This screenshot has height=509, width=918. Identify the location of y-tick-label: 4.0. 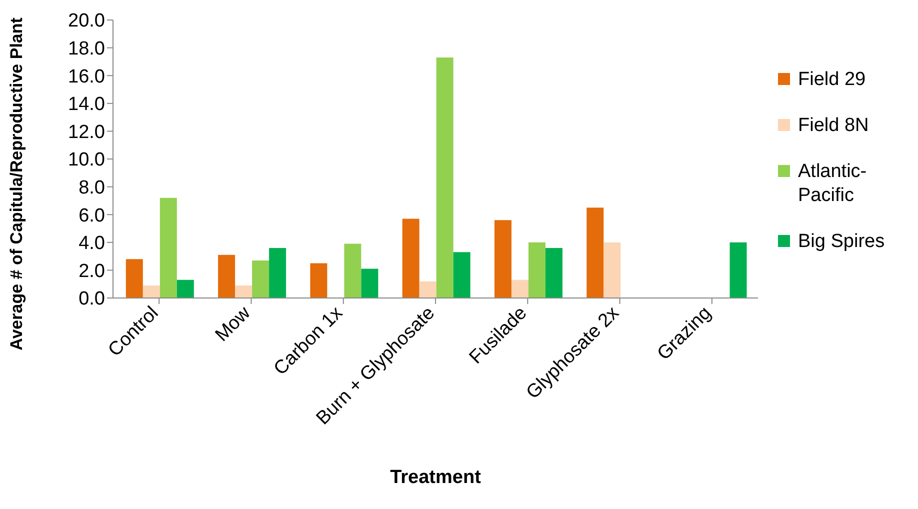
(91, 243).